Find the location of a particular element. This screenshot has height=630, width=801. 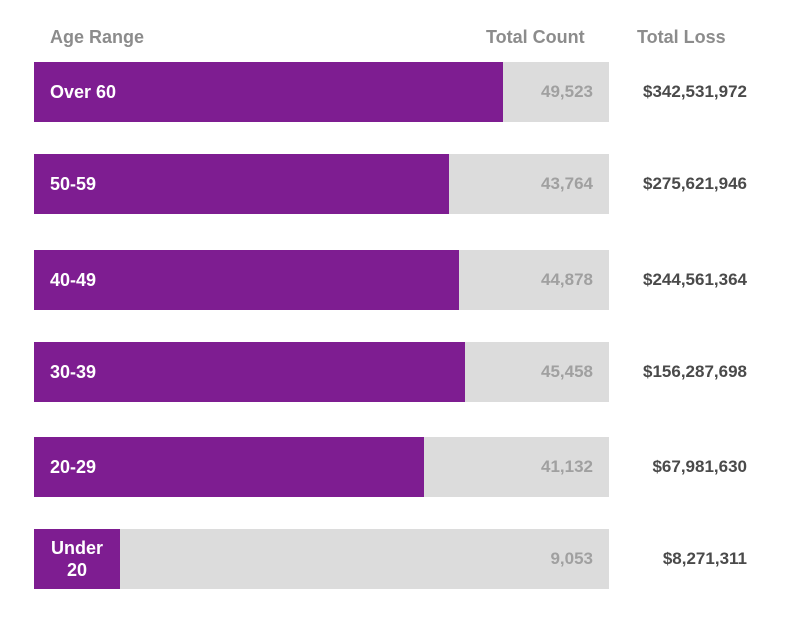

count-label: 43,764 is located at coordinates (567, 183).